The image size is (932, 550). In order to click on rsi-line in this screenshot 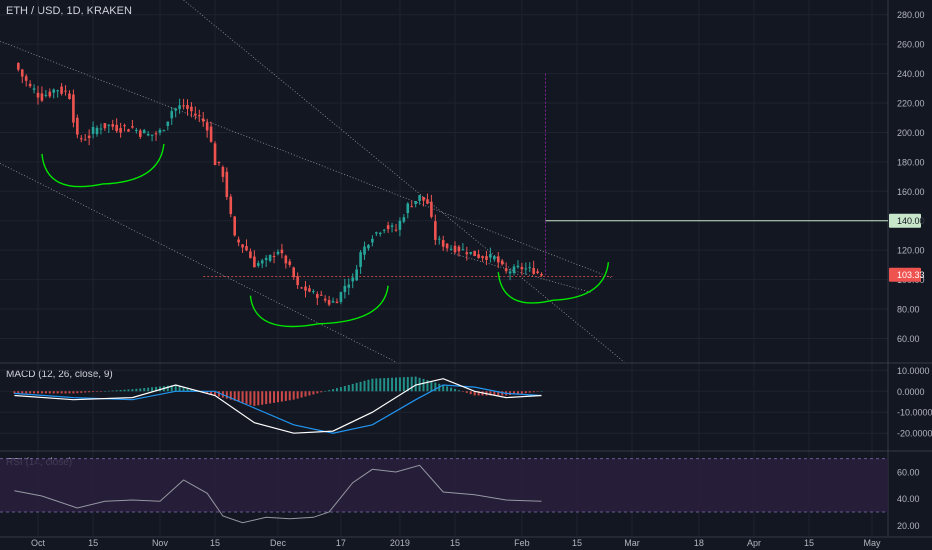, I will do `click(278, 494)`.